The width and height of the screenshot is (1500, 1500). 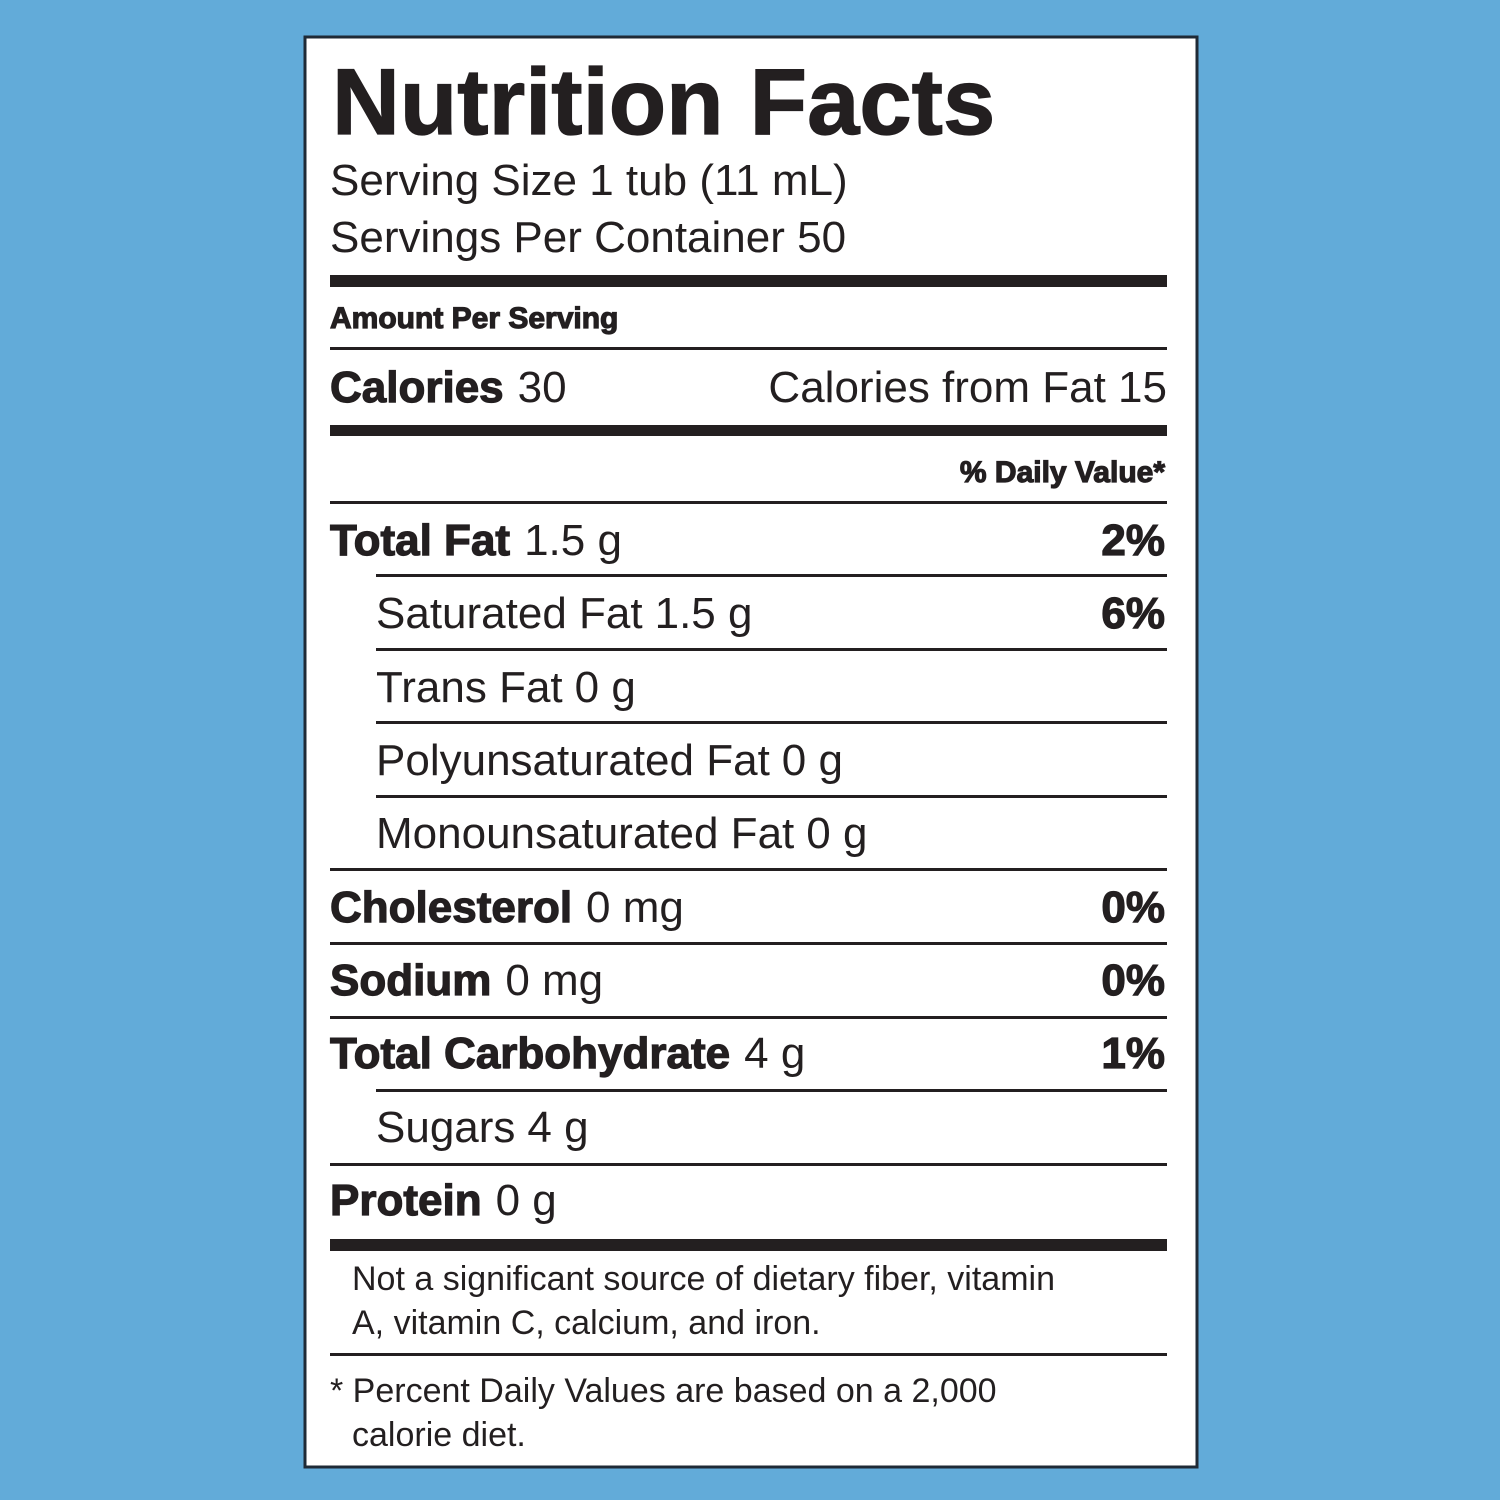 What do you see at coordinates (420, 540) in the screenshot?
I see `nutrient-name: Total Fat` at bounding box center [420, 540].